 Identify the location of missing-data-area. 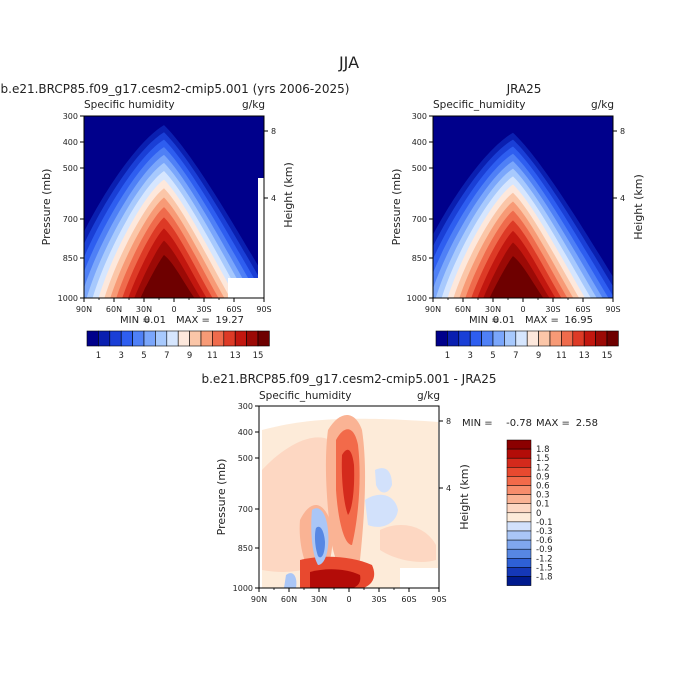
(419, 578).